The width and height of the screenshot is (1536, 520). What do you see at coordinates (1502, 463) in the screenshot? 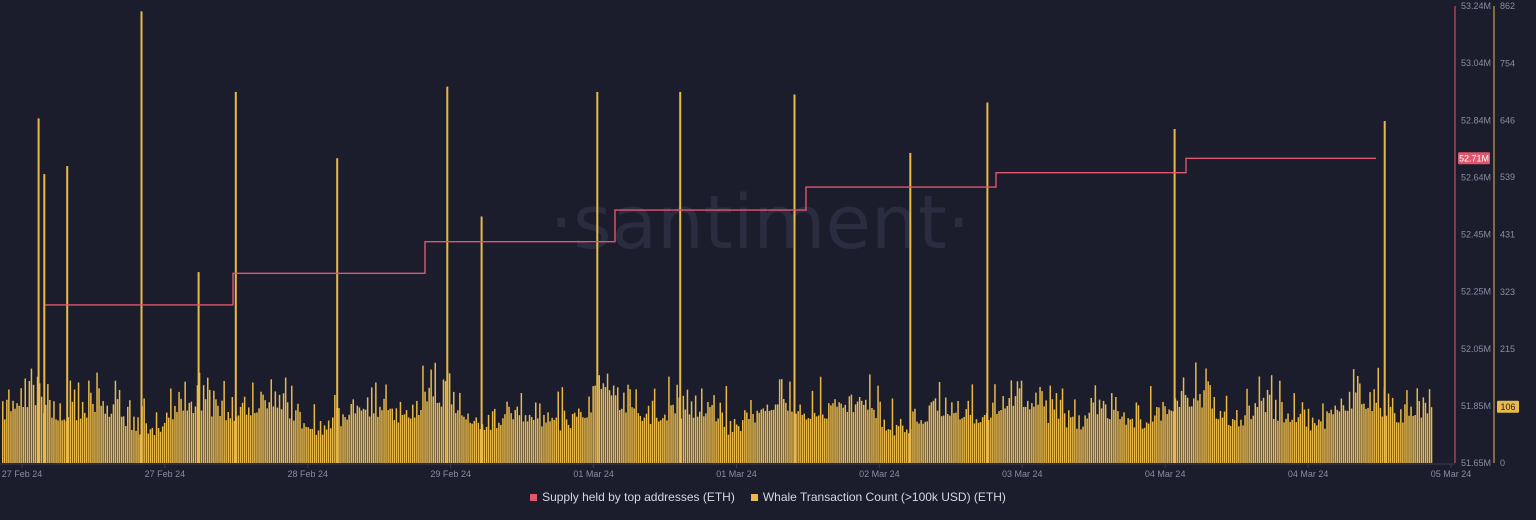
I see `whale-tick-label: 0` at bounding box center [1502, 463].